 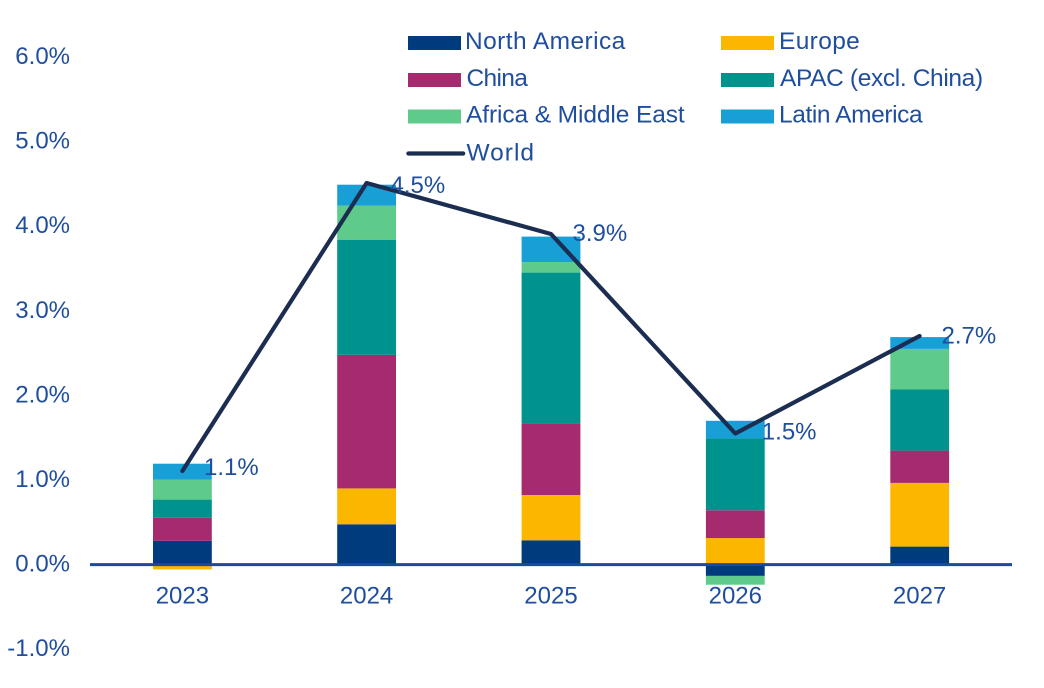 What do you see at coordinates (42, 394) in the screenshot?
I see `svg-text: 2.0%` at bounding box center [42, 394].